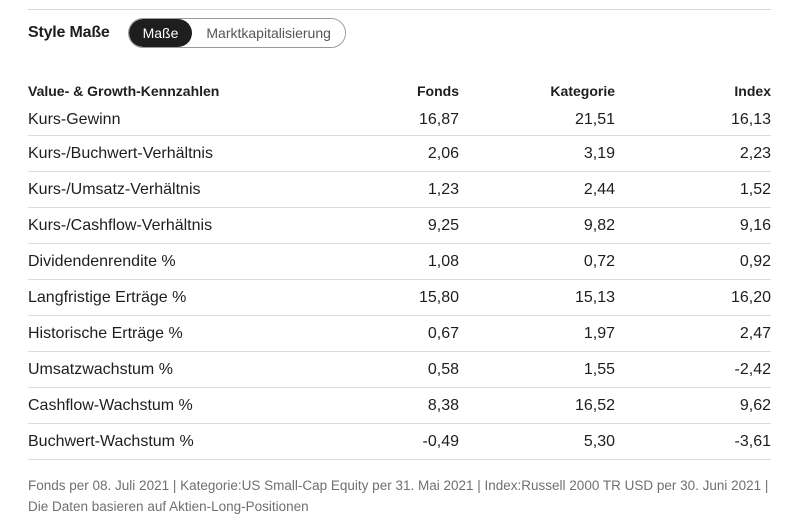 The height and width of the screenshot is (526, 786). I want to click on table-row: Umsatzwachstum % 0,58 1,55 -2,42, so click(399, 370).